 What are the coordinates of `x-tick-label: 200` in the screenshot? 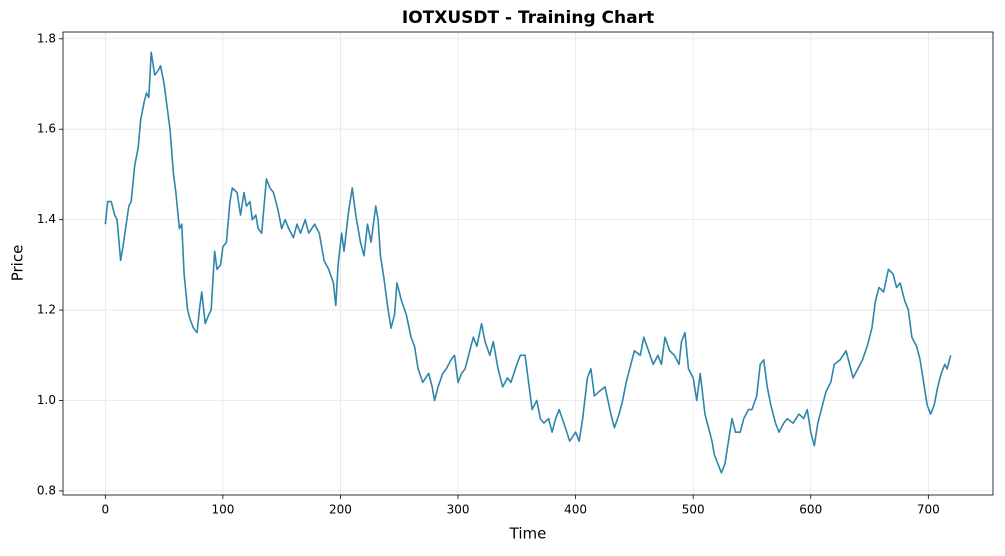 It's located at (340, 510).